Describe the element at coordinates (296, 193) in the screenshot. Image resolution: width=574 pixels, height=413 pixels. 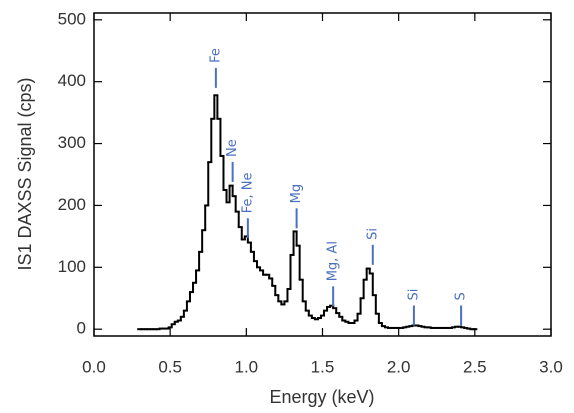
I see `annotation-label: Mg` at that location.